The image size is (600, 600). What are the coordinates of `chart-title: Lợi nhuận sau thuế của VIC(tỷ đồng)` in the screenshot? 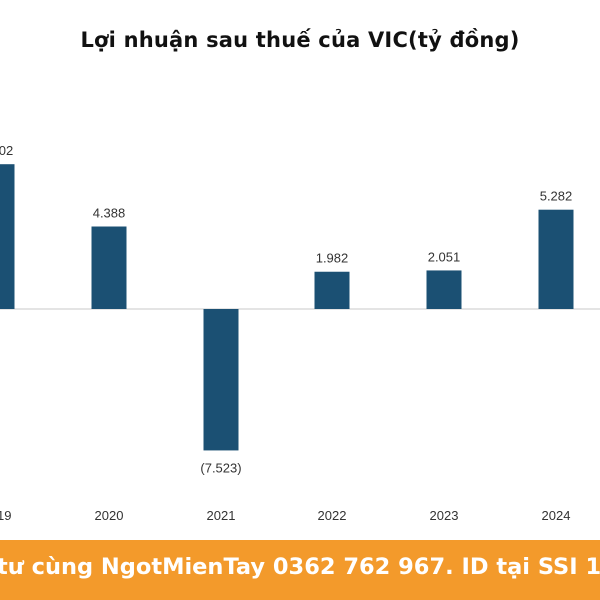 It's located at (300, 40).